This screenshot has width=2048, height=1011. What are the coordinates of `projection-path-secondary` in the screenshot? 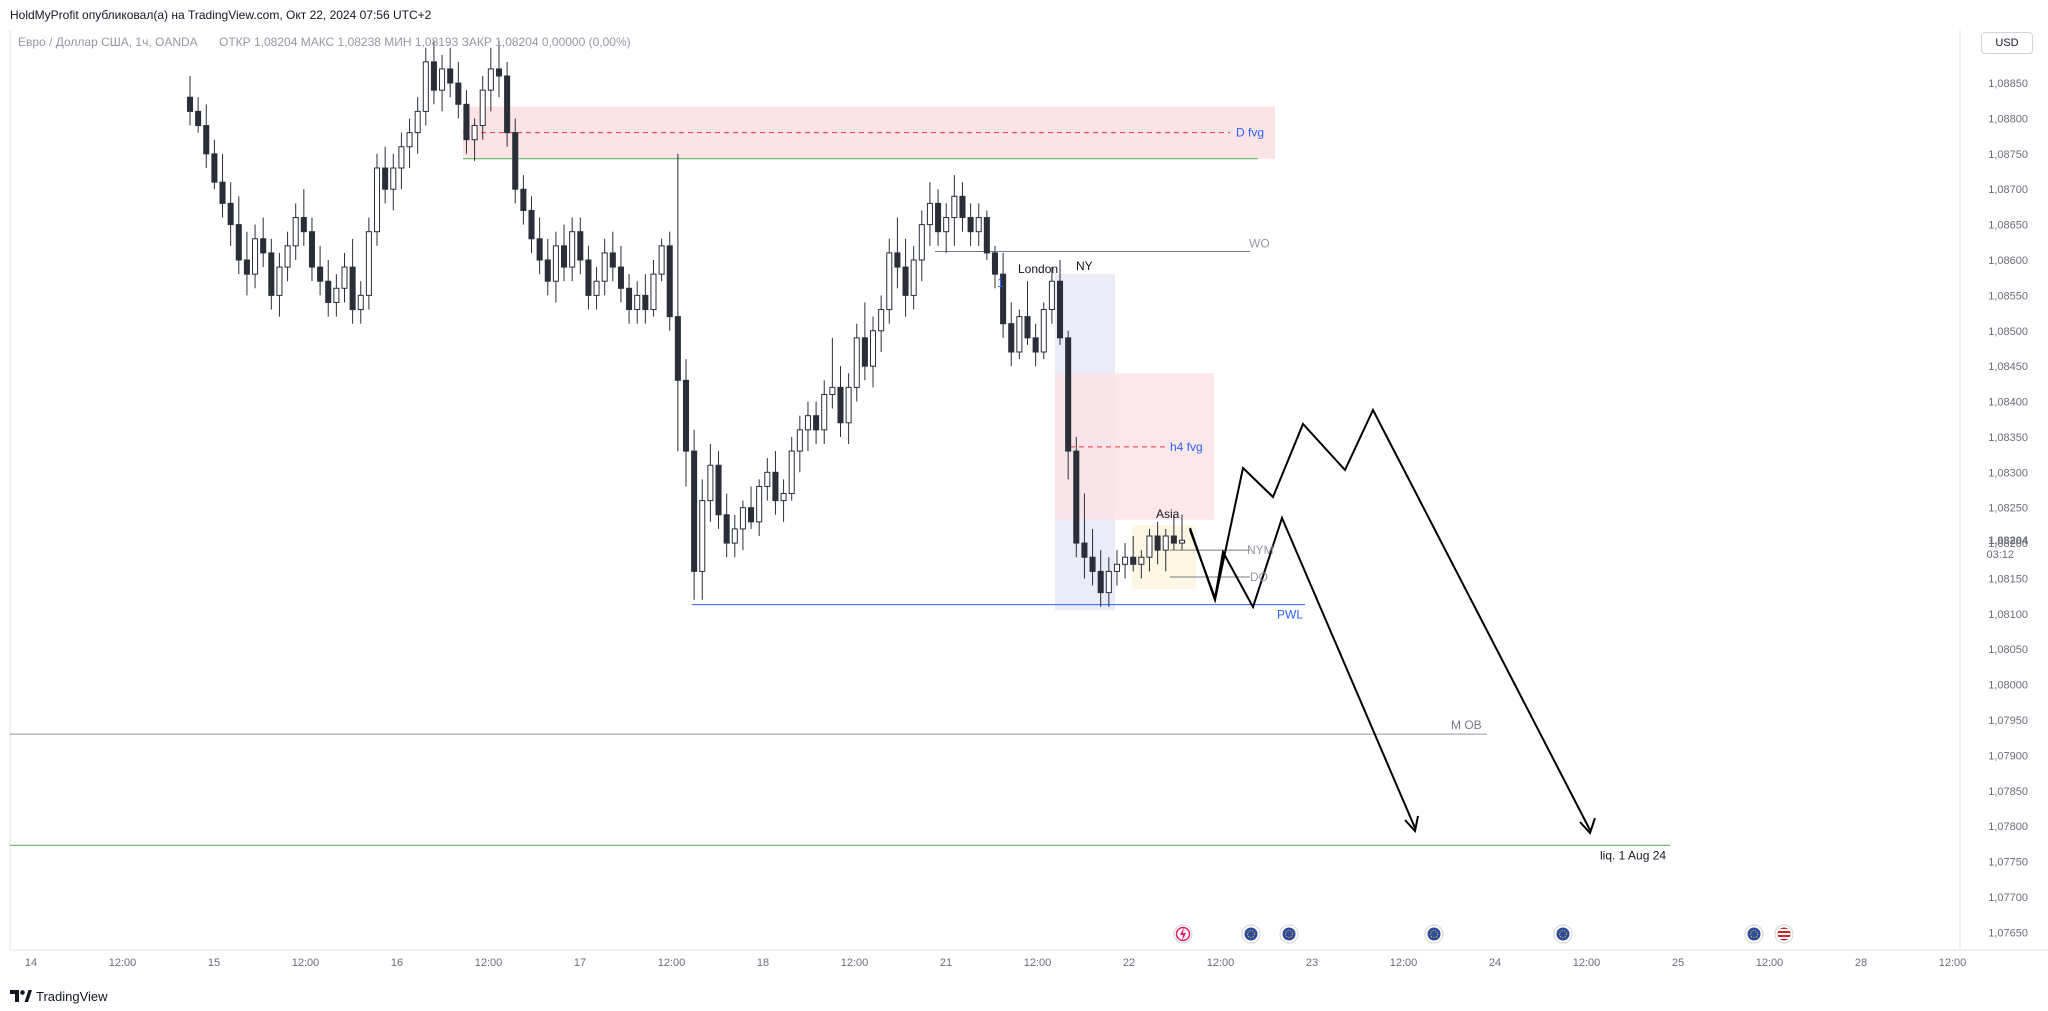 It's located at (1302, 672).